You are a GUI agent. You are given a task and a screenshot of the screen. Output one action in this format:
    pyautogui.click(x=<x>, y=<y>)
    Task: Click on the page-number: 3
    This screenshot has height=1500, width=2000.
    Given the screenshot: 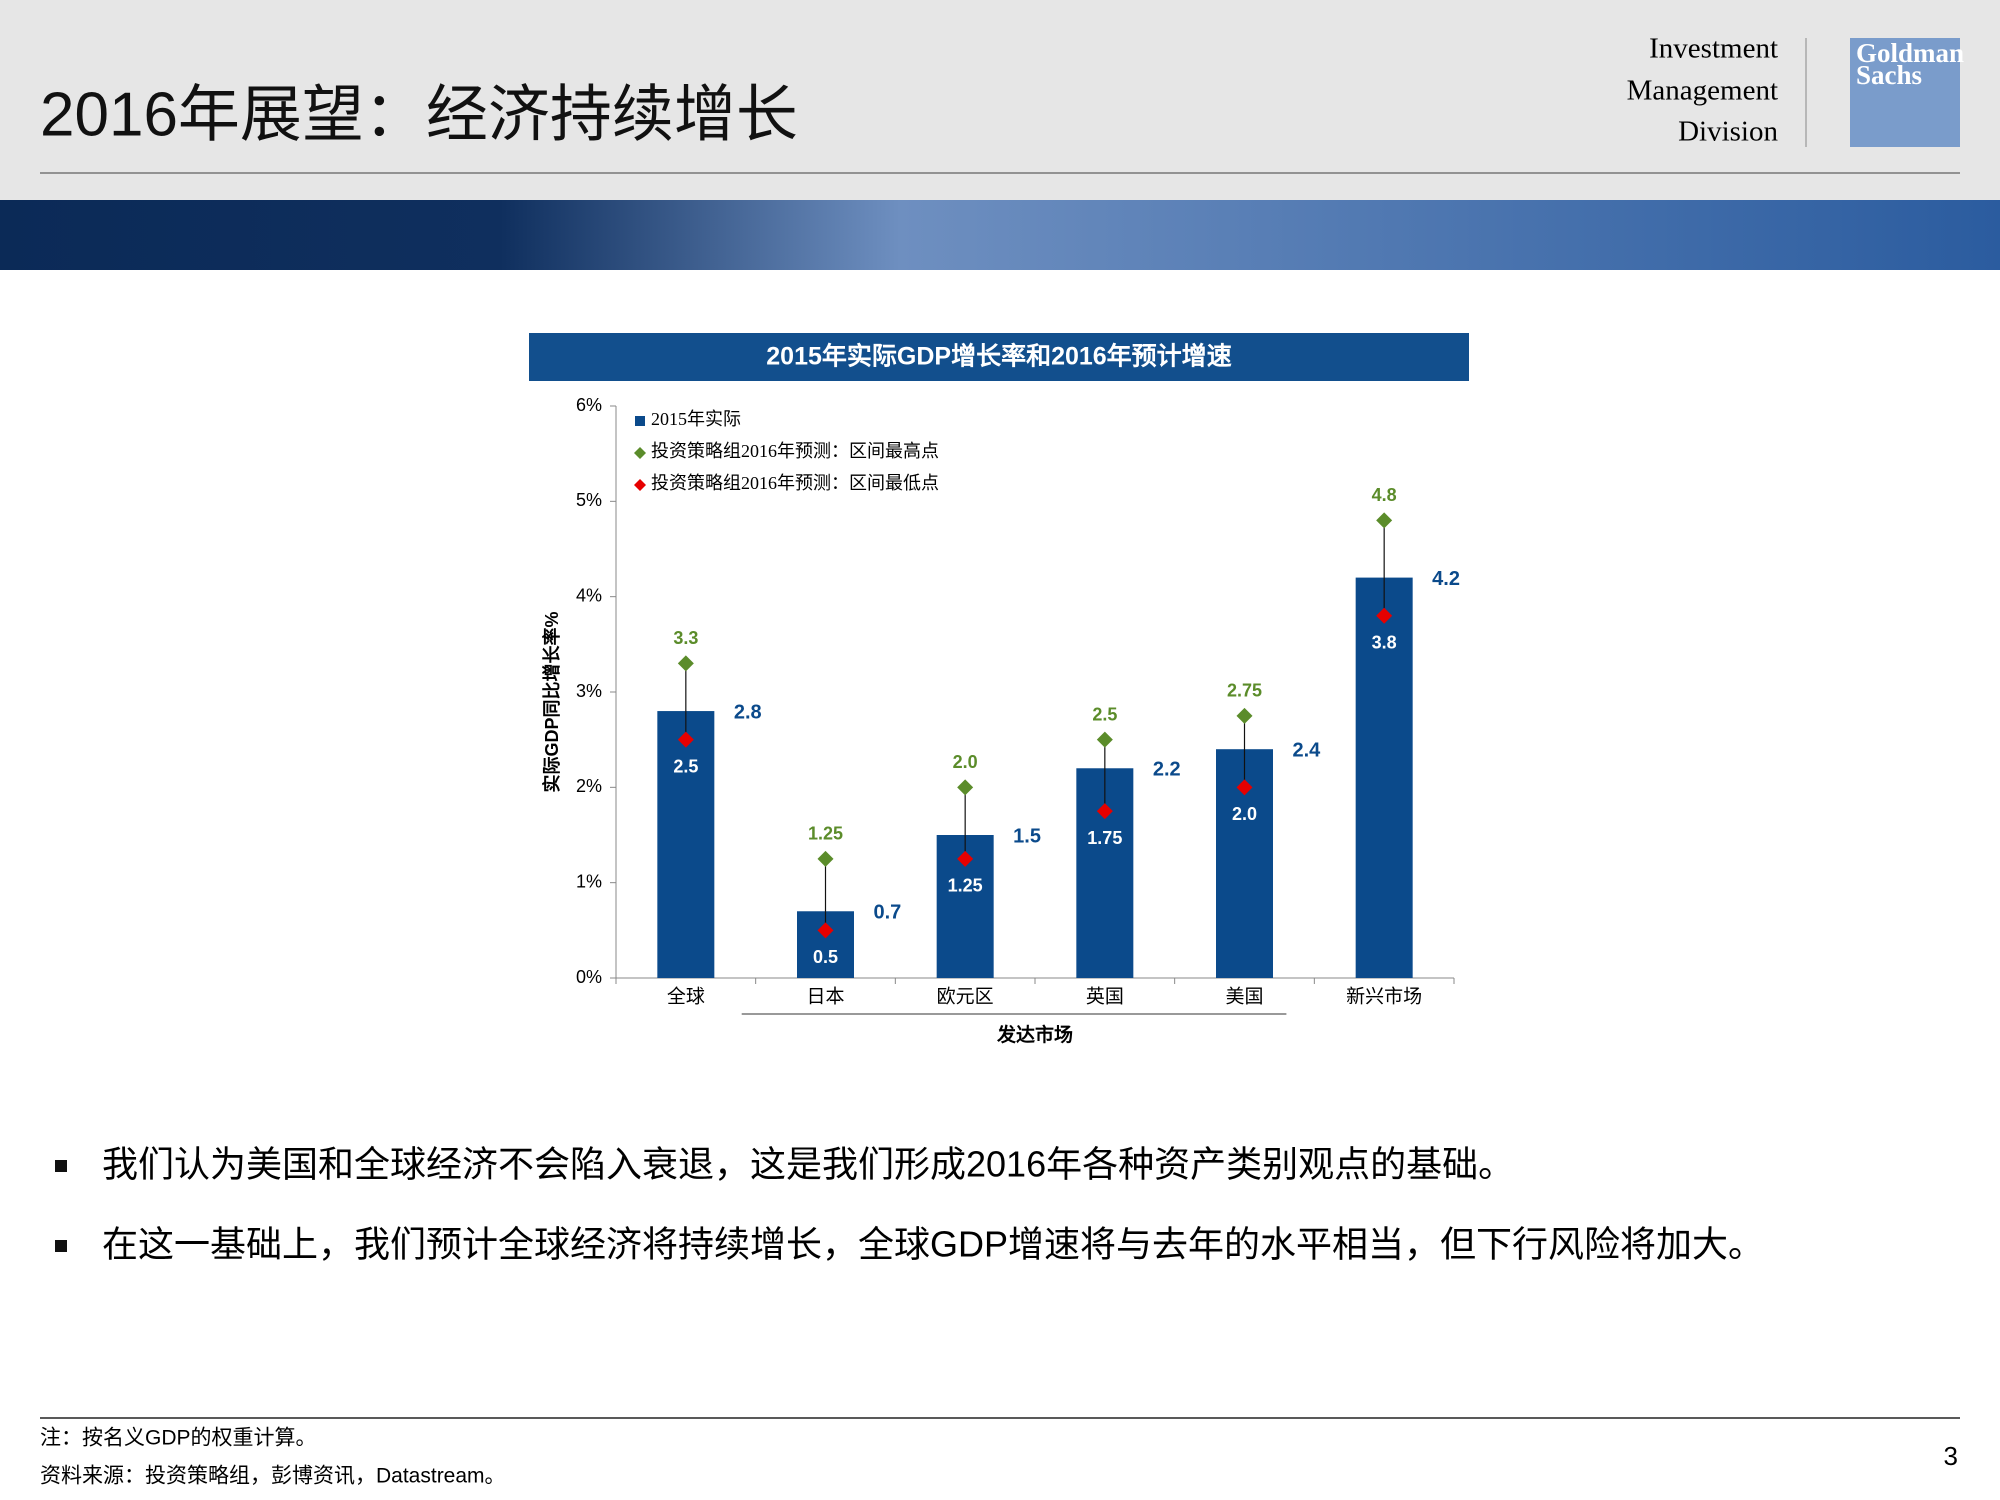 What is the action you would take?
    pyautogui.click(x=1951, y=1456)
    